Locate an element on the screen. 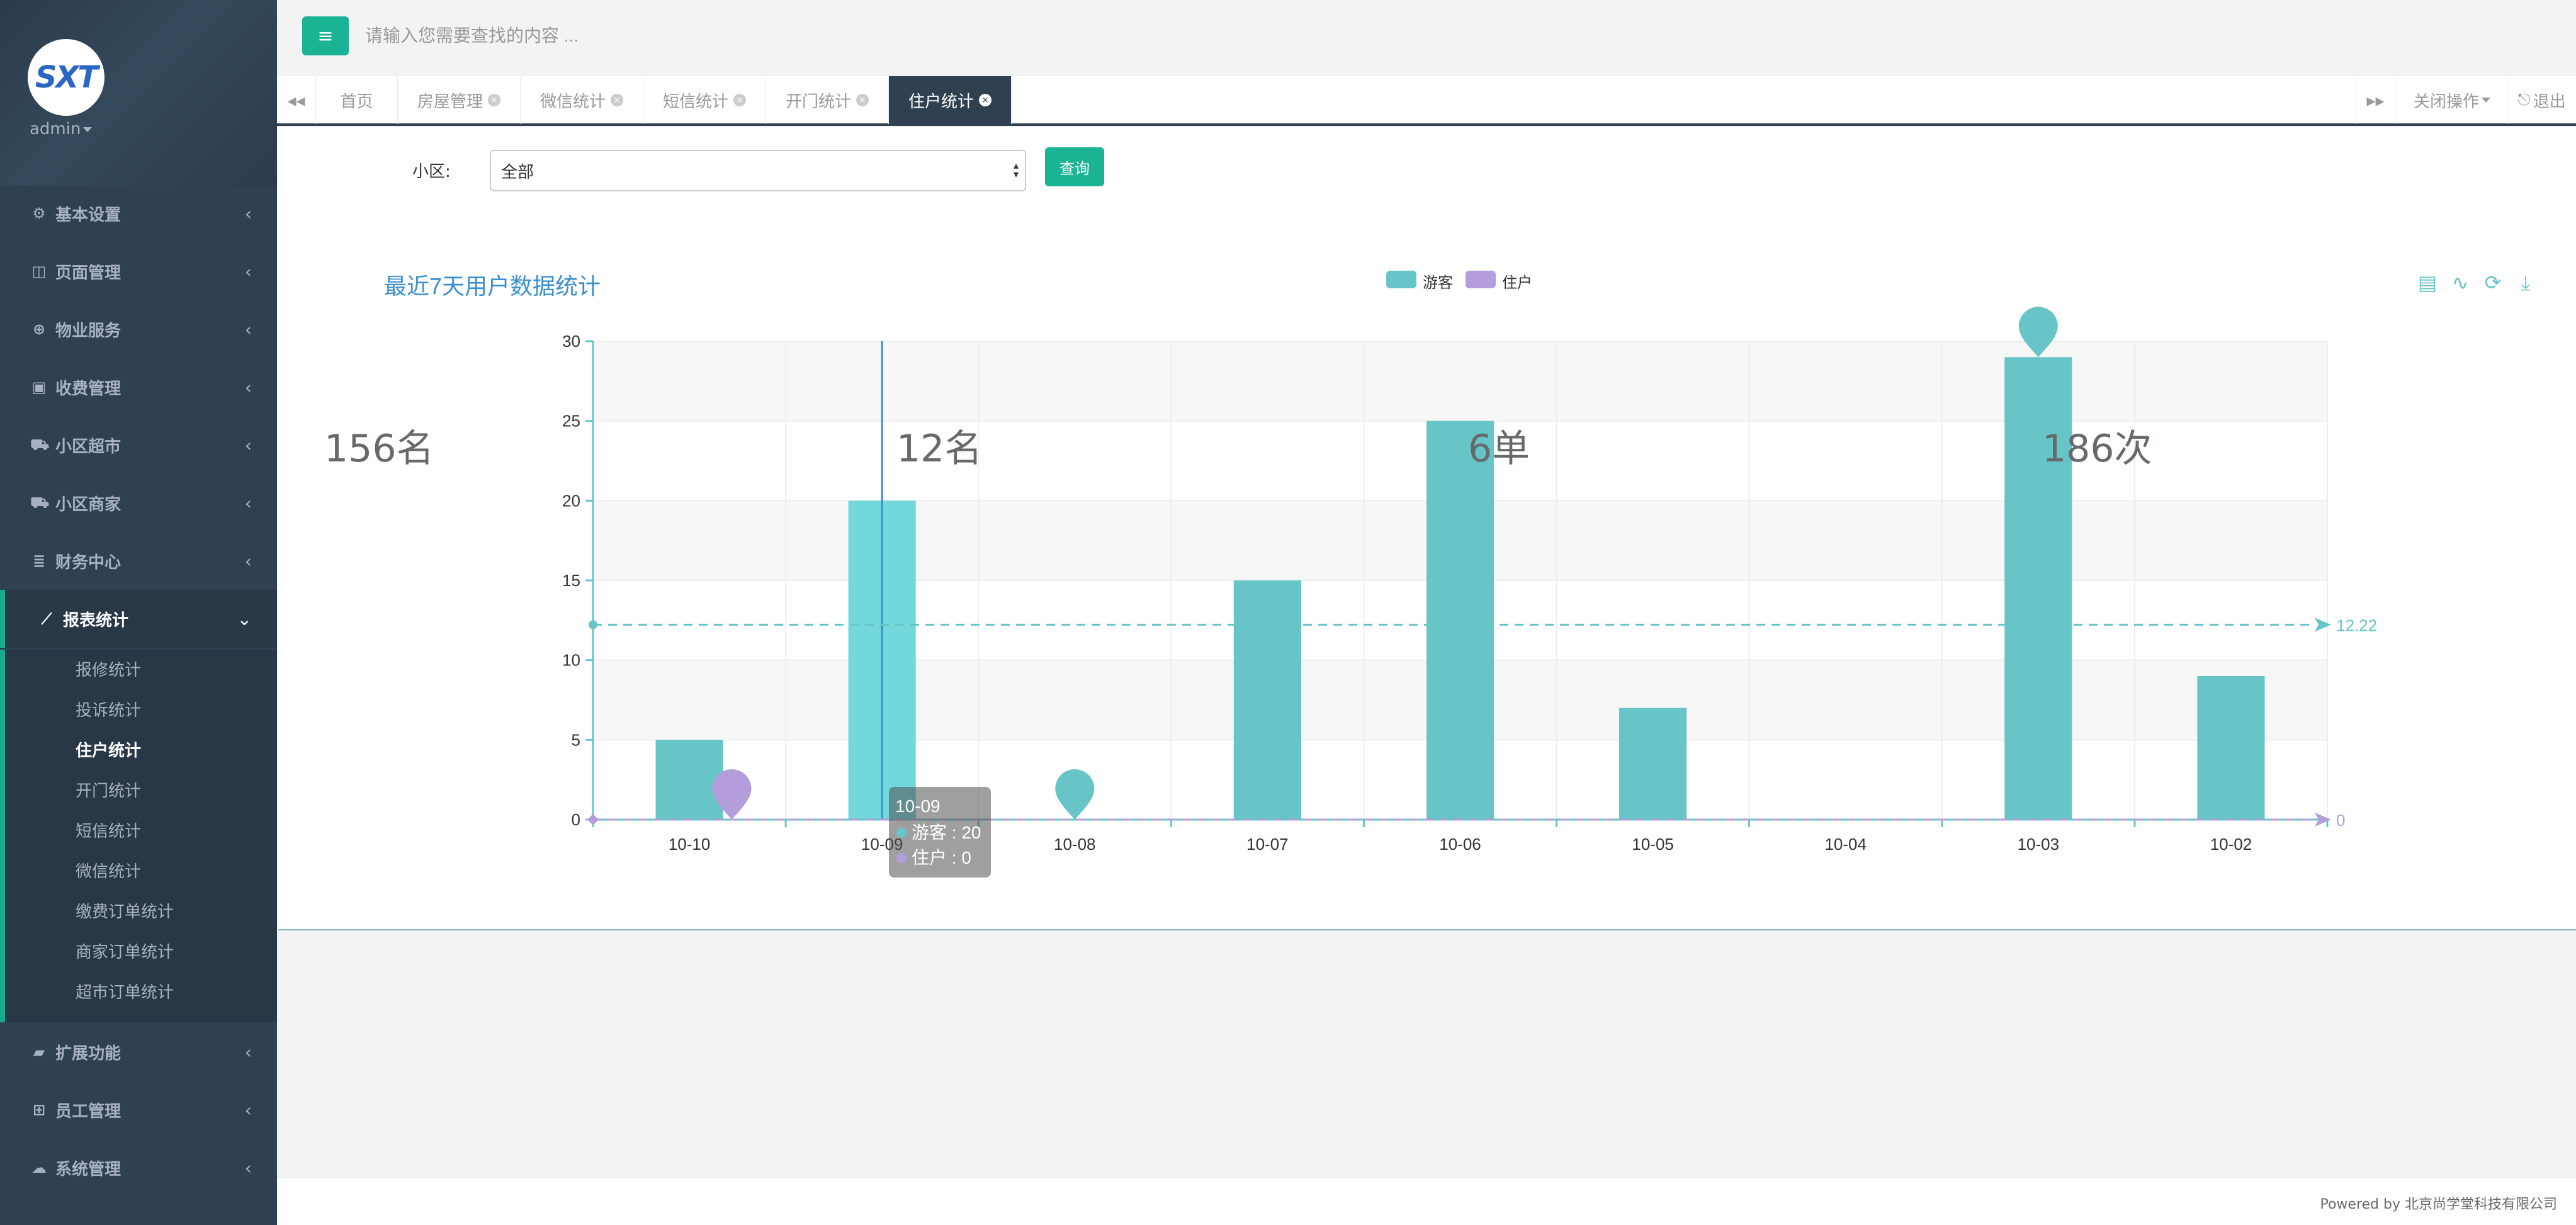 The image size is (2576, 1225). logout-label: 退出 is located at coordinates (2549, 101).